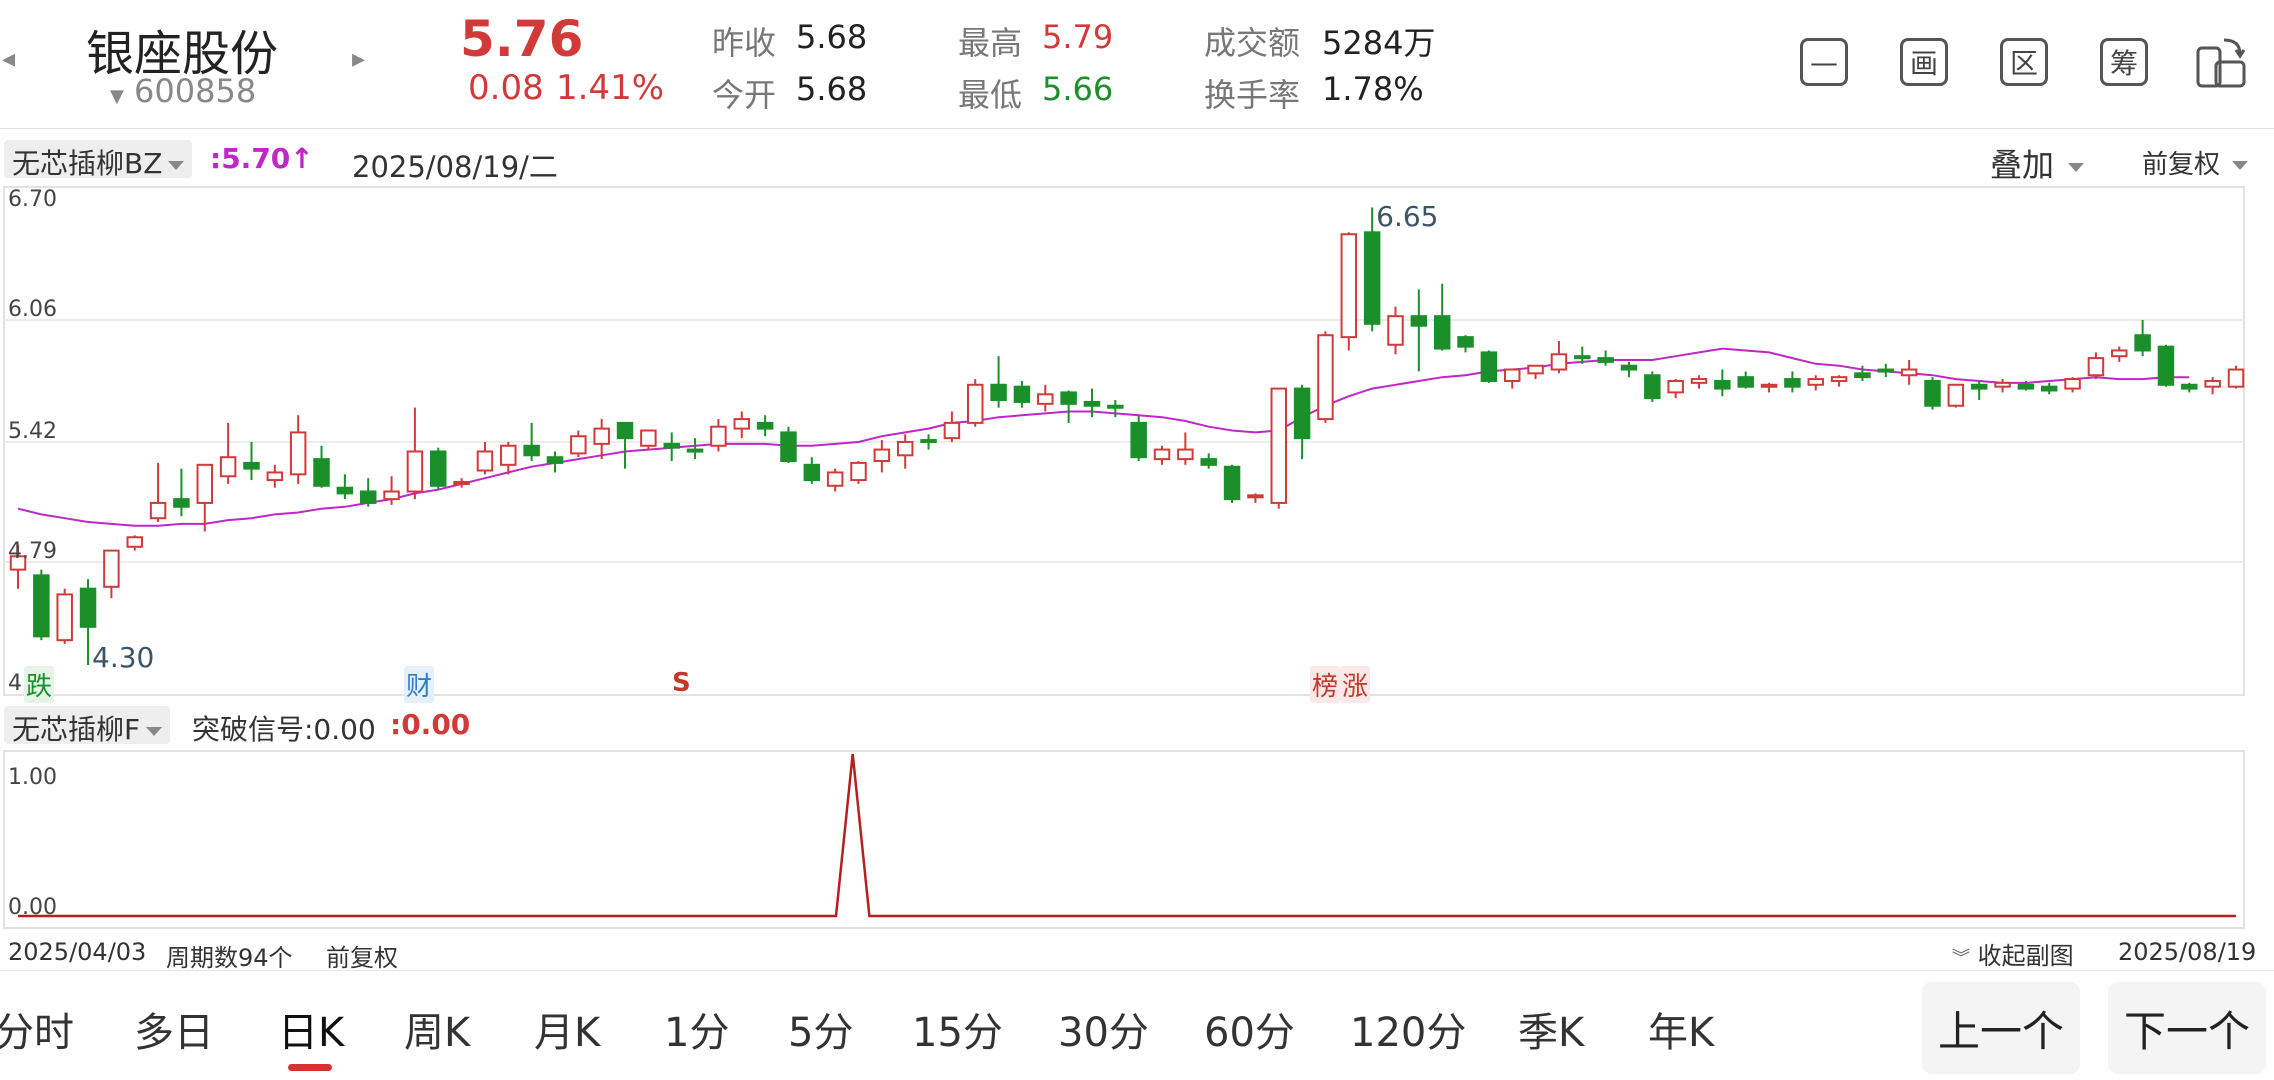 This screenshot has height=1080, width=2274. I want to click on chip-button: 筹, so click(2124, 62).